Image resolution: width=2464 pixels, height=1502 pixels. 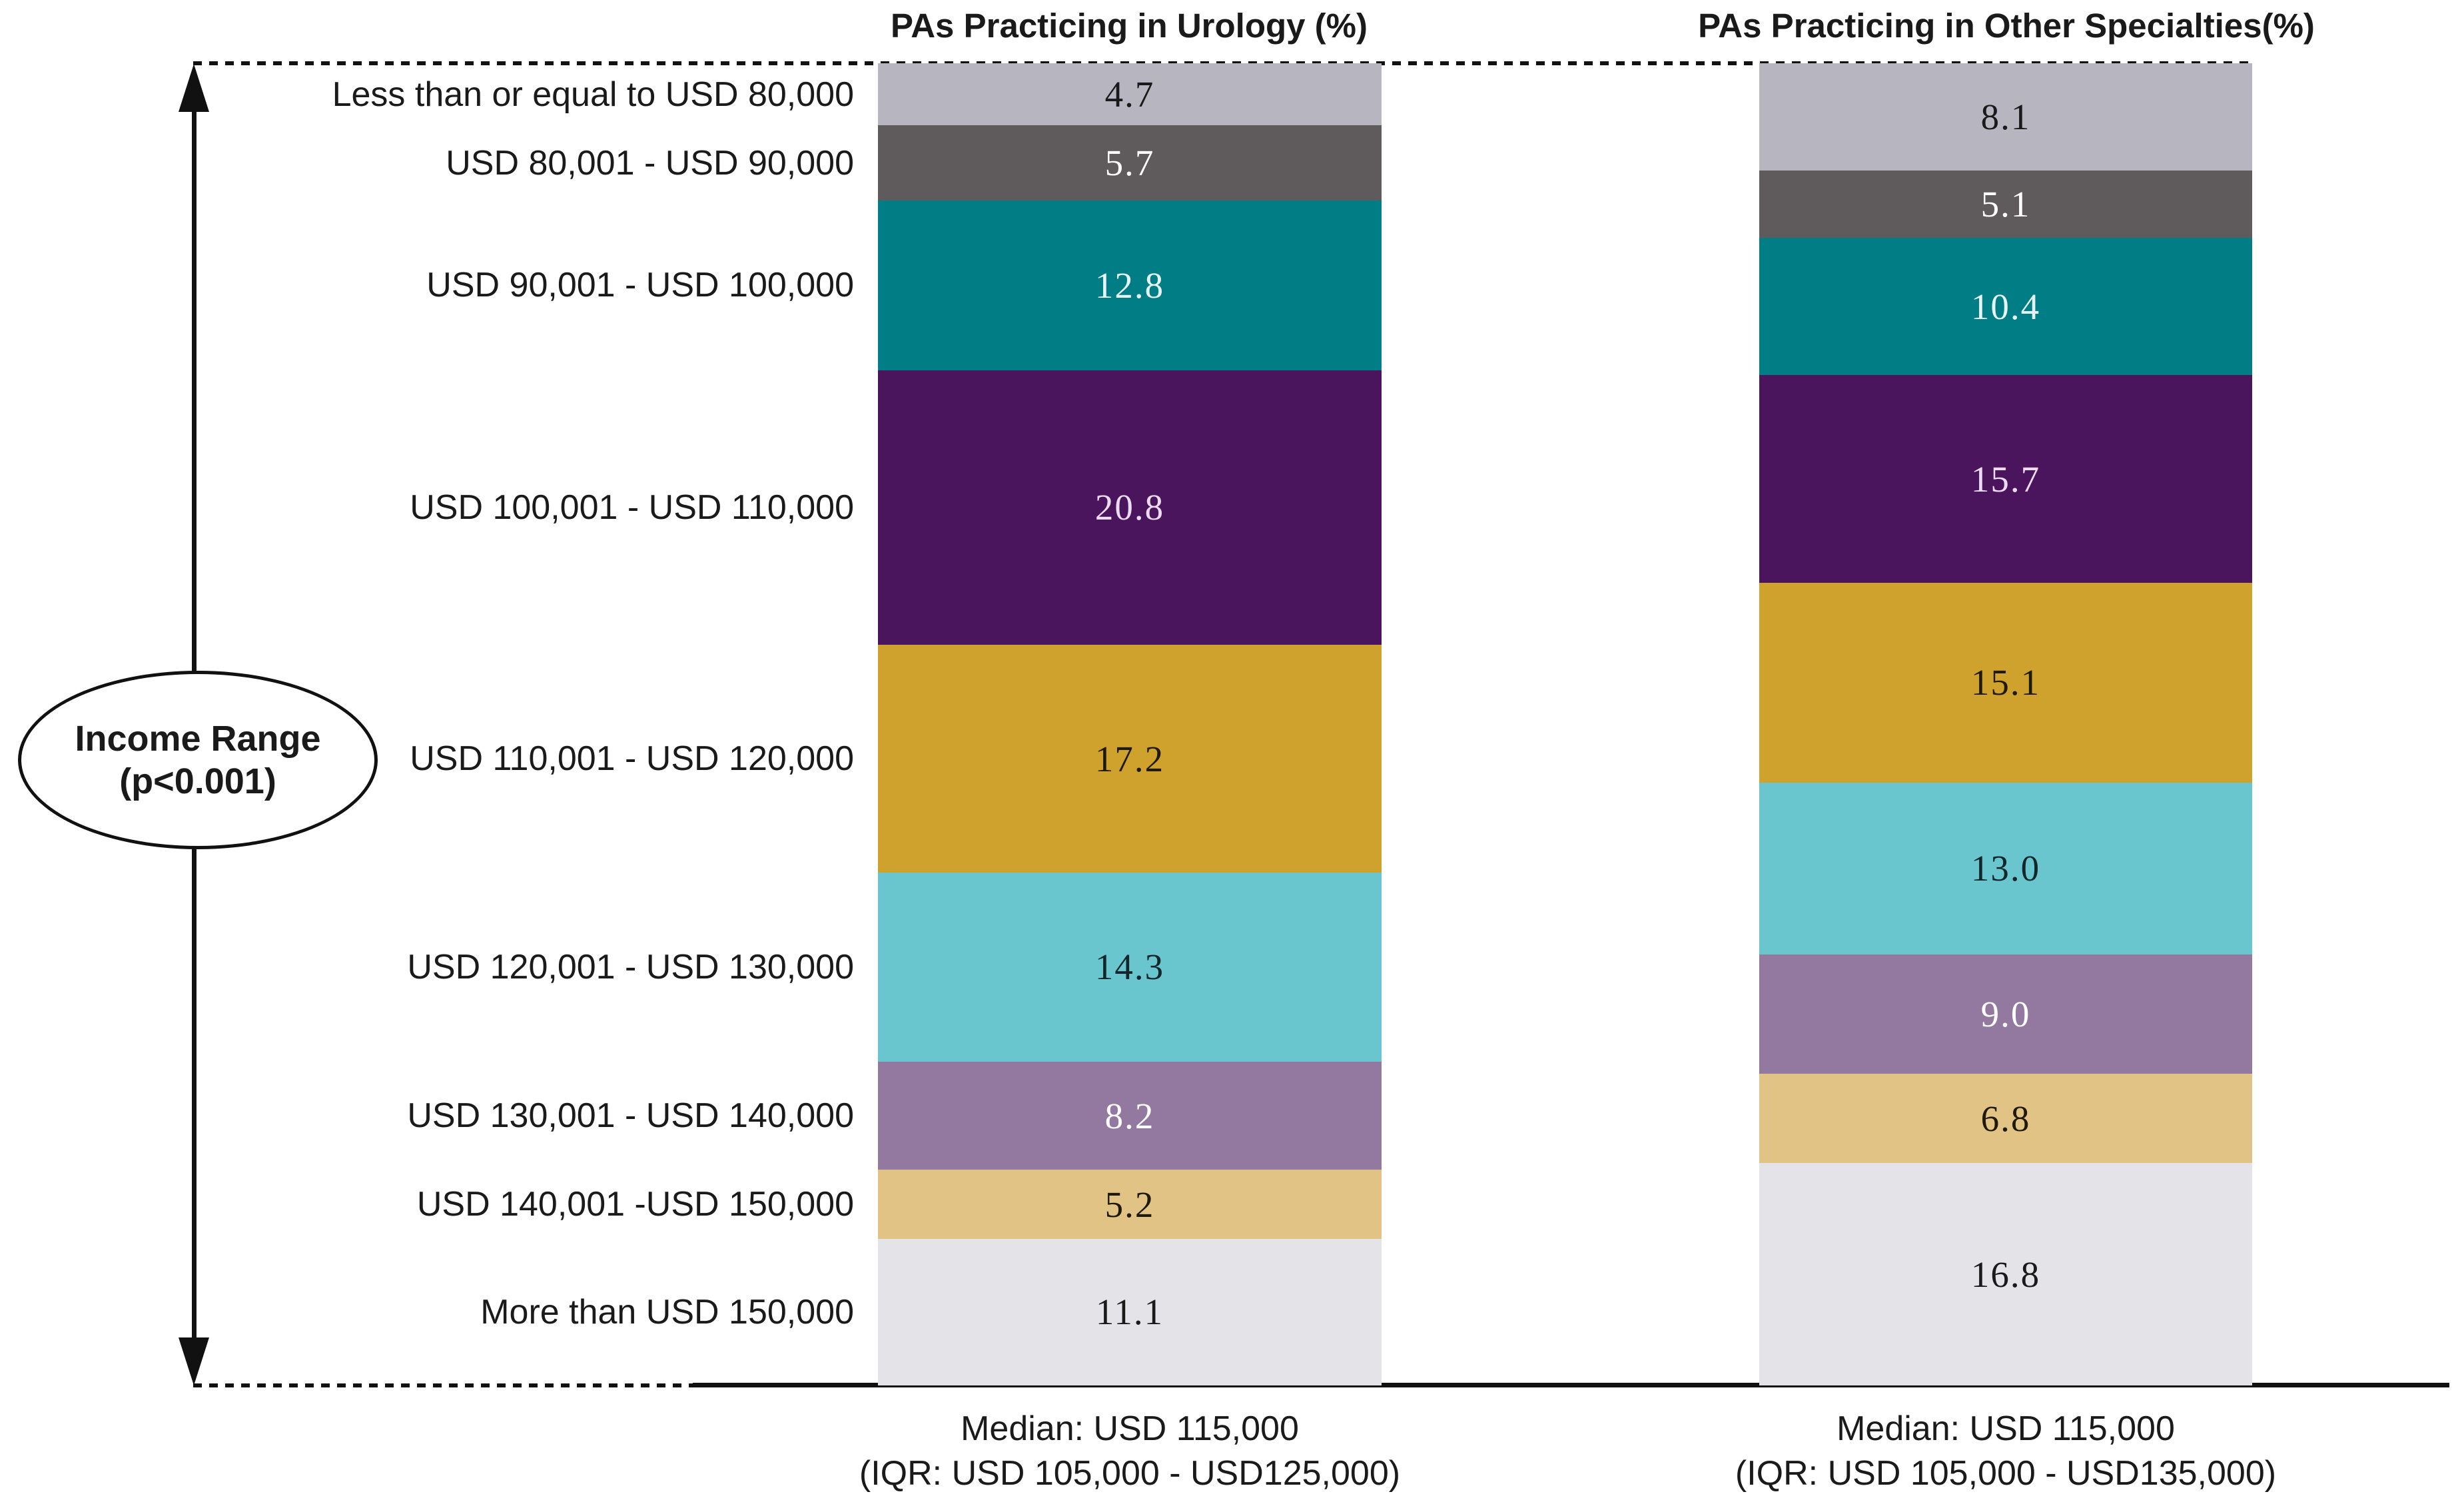 What do you see at coordinates (198, 739) in the screenshot?
I see `income-range-label: Income Range` at bounding box center [198, 739].